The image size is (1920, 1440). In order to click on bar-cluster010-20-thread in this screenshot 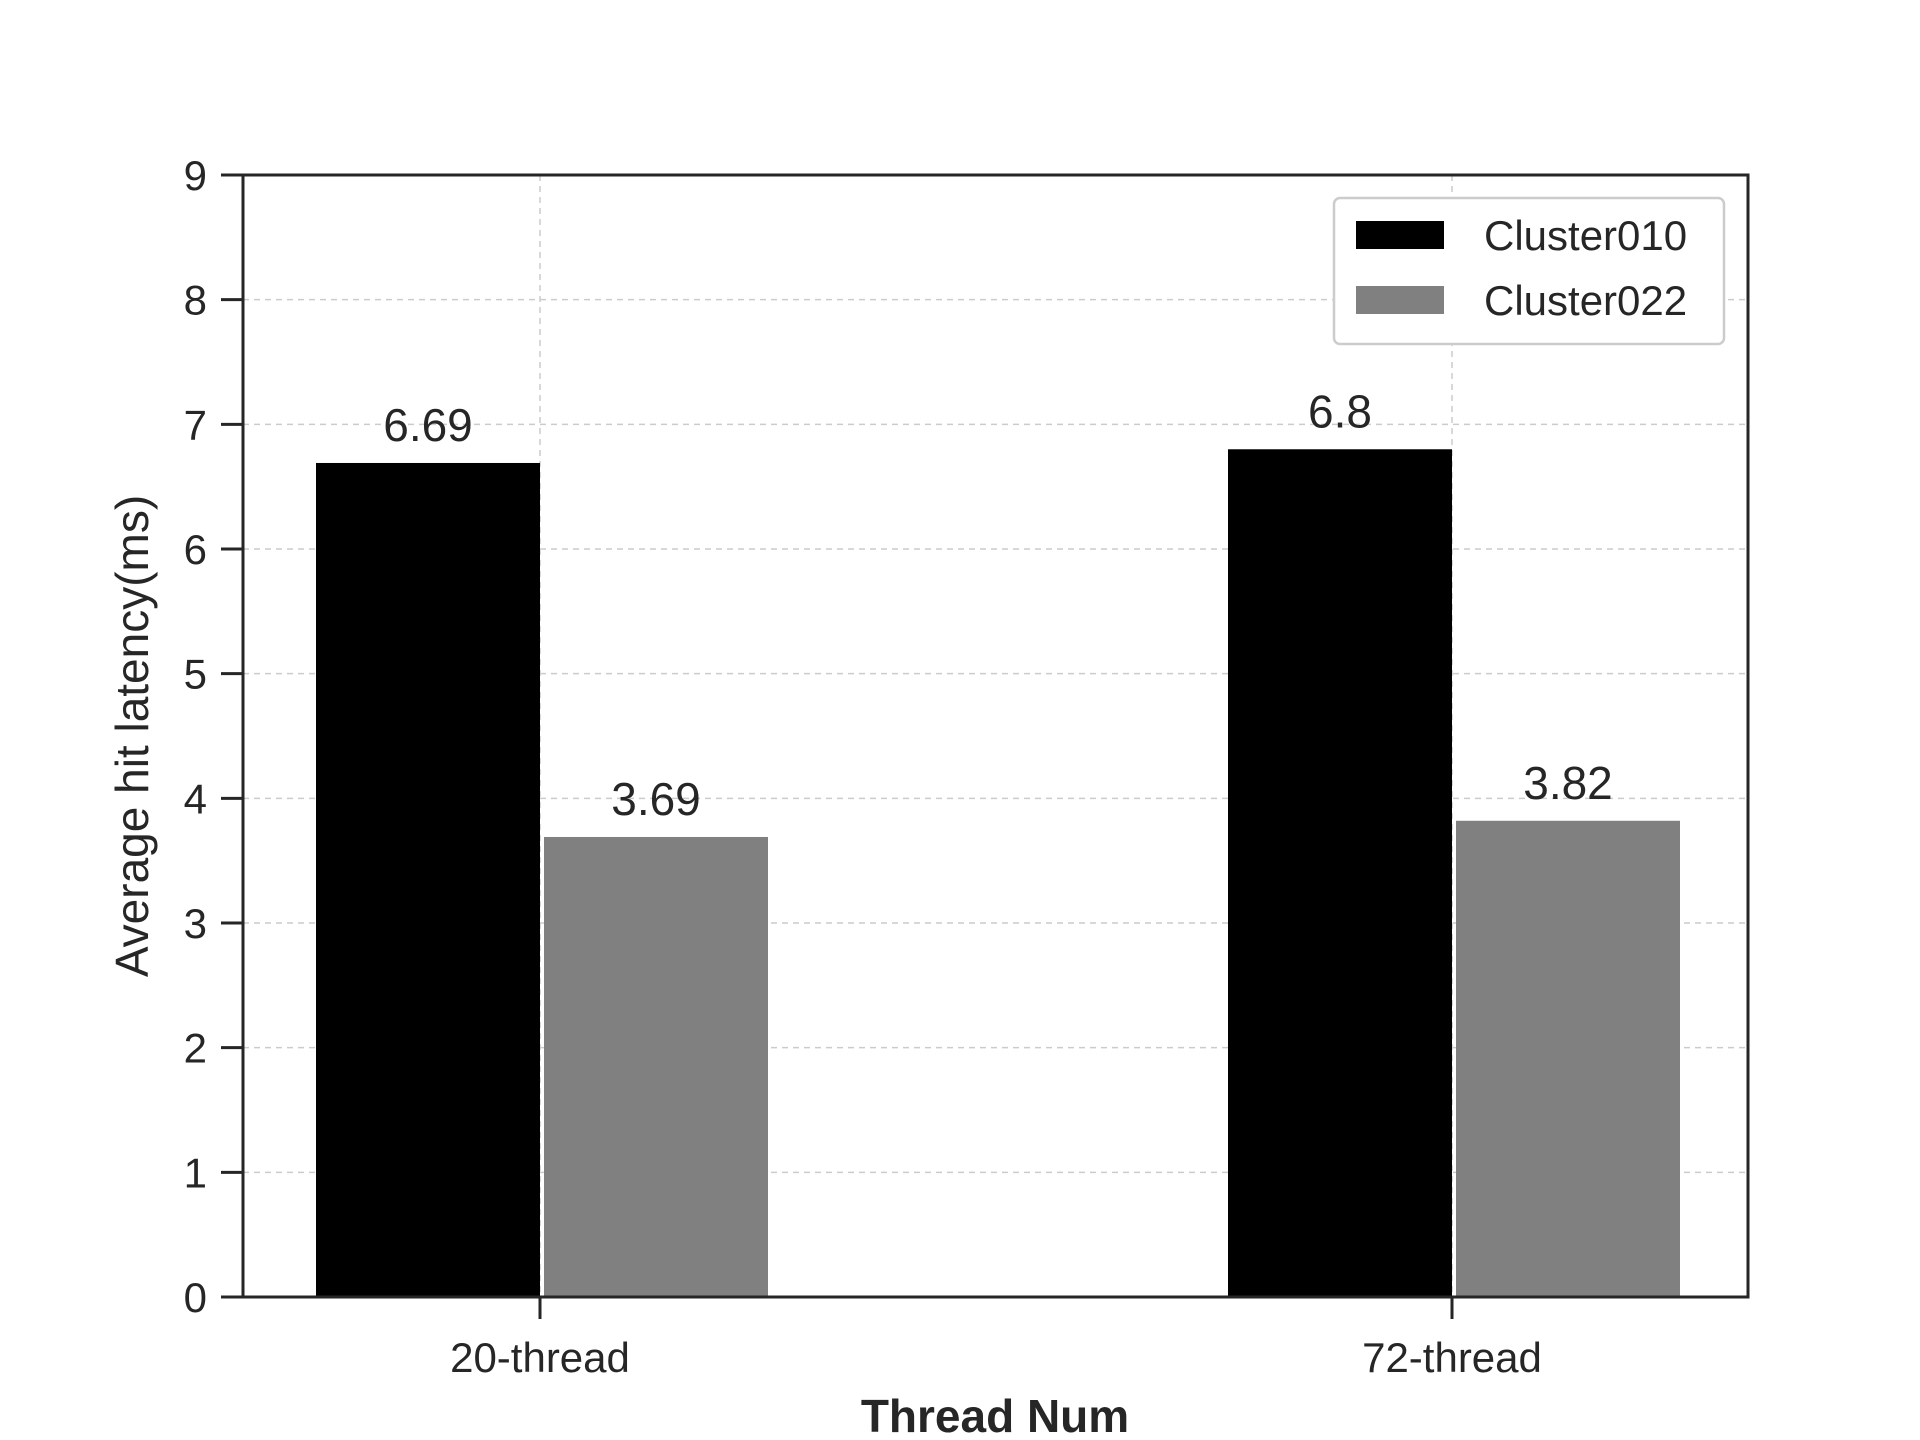, I will do `click(428, 880)`.